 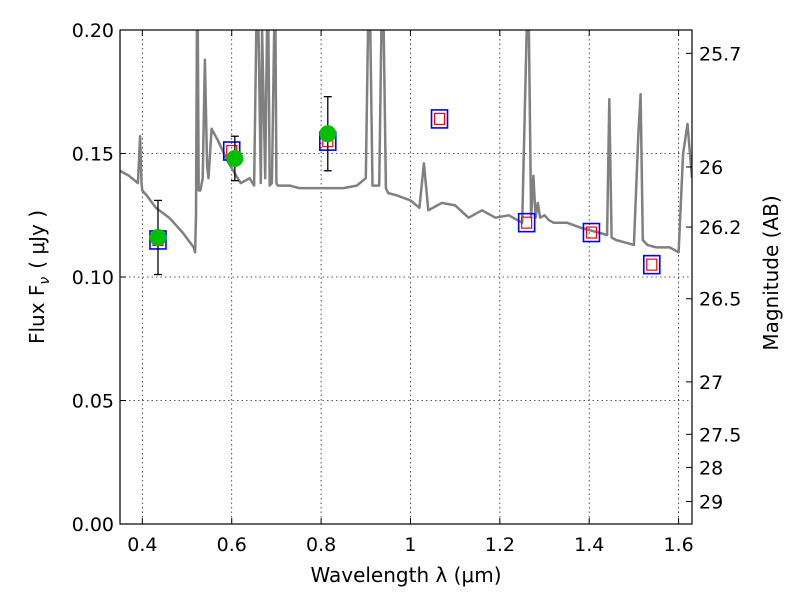 I want to click on x-axis-label: Wavelength λ (μm), so click(x=405, y=575).